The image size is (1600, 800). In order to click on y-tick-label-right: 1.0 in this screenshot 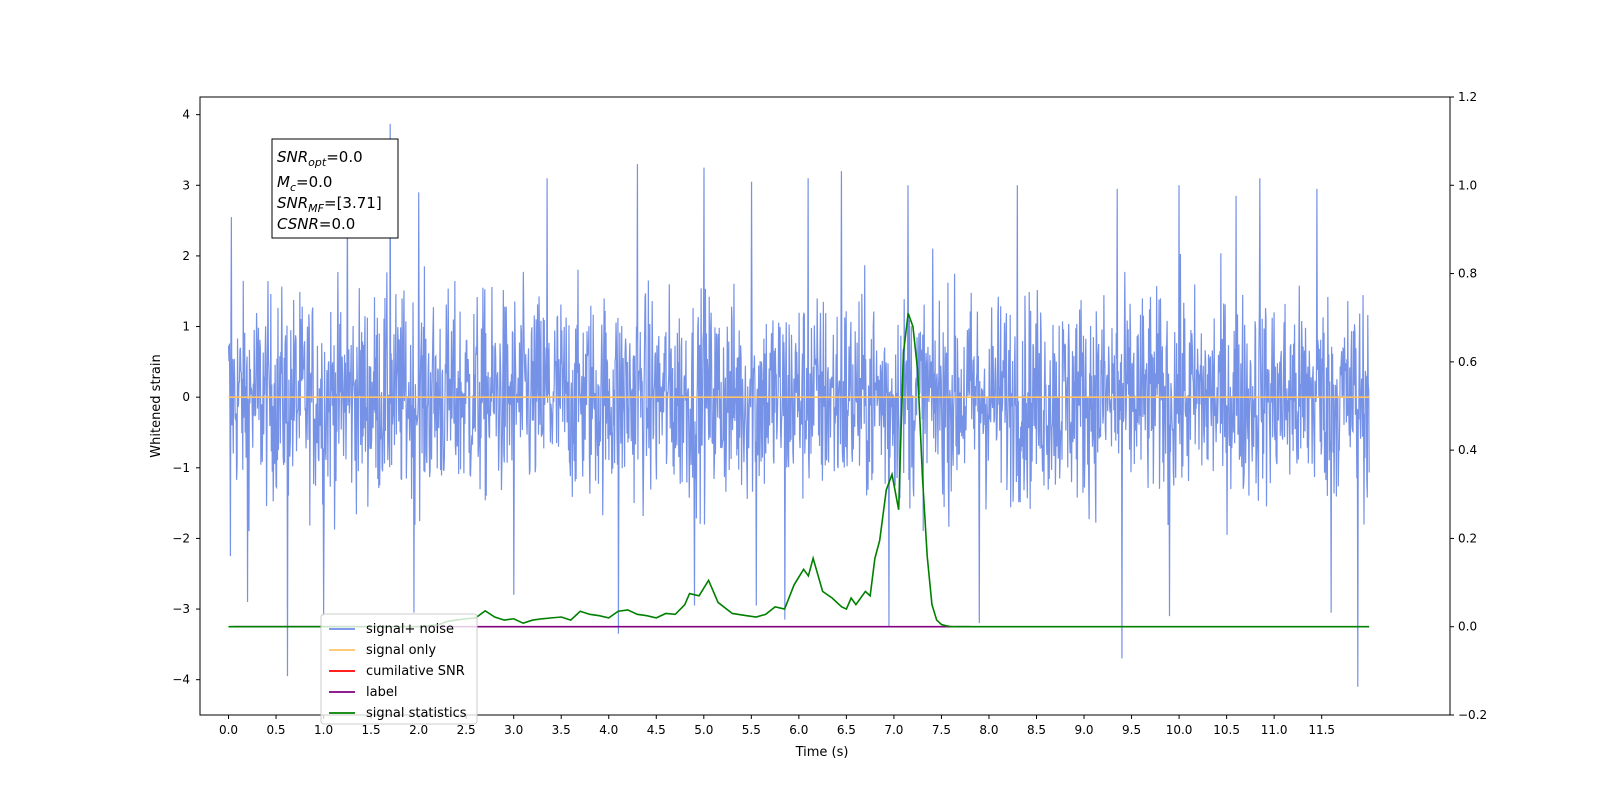, I will do `click(1467, 185)`.